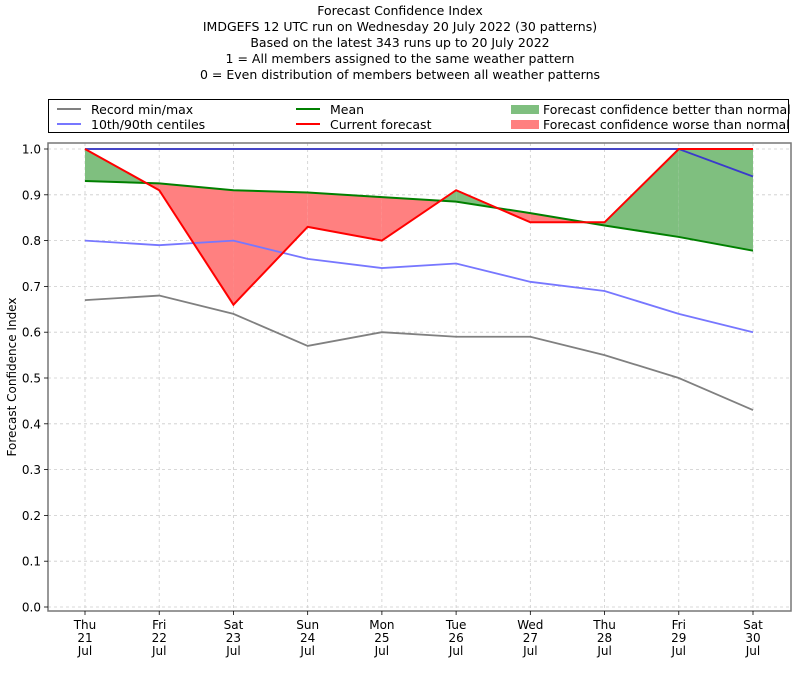  Describe the element at coordinates (31, 516) in the screenshot. I see `y-tick-label: 0.2` at that location.